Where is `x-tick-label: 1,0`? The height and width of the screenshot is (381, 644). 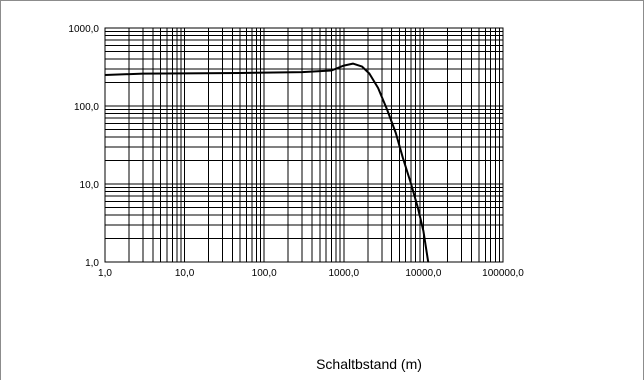
x-tick-label: 1,0 is located at coordinates (105, 273).